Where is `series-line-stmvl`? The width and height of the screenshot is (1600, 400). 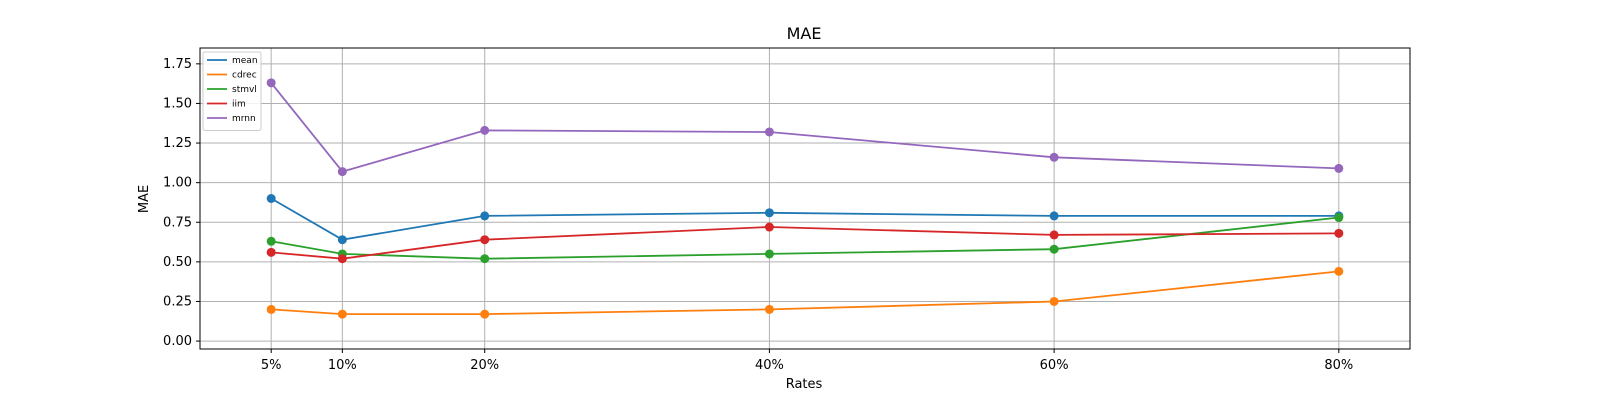
series-line-stmvl is located at coordinates (805, 238).